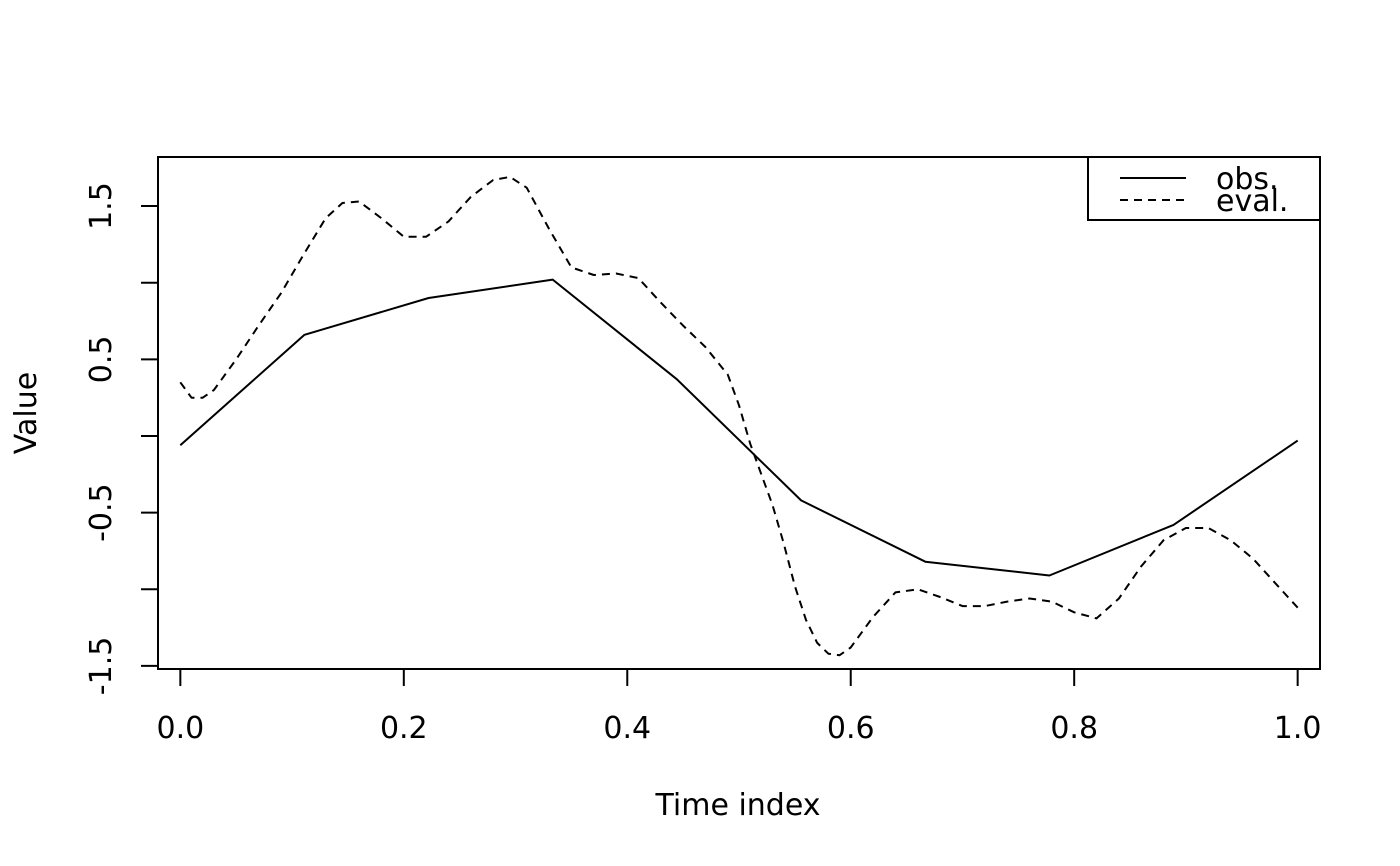 The width and height of the screenshot is (1400, 866). What do you see at coordinates (404, 728) in the screenshot?
I see `x-tick-label: 0.2` at bounding box center [404, 728].